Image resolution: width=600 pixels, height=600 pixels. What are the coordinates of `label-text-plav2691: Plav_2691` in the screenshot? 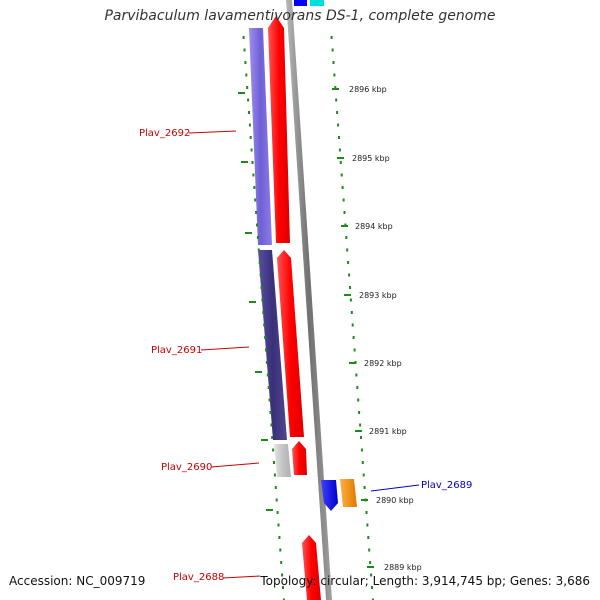 It's located at (176, 350).